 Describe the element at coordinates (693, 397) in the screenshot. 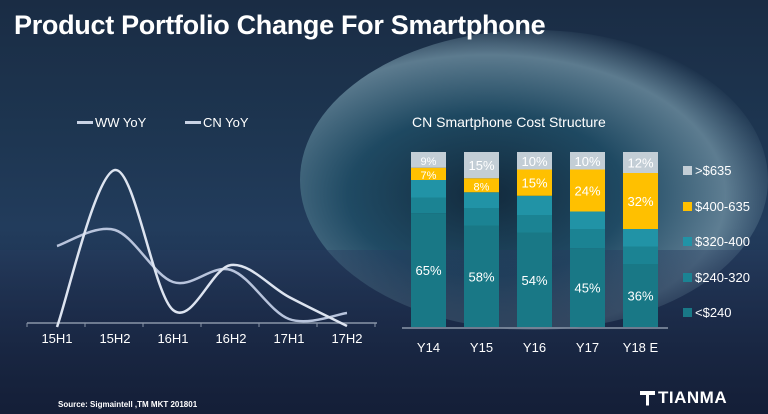

I see `logo-text: TIANMA` at that location.